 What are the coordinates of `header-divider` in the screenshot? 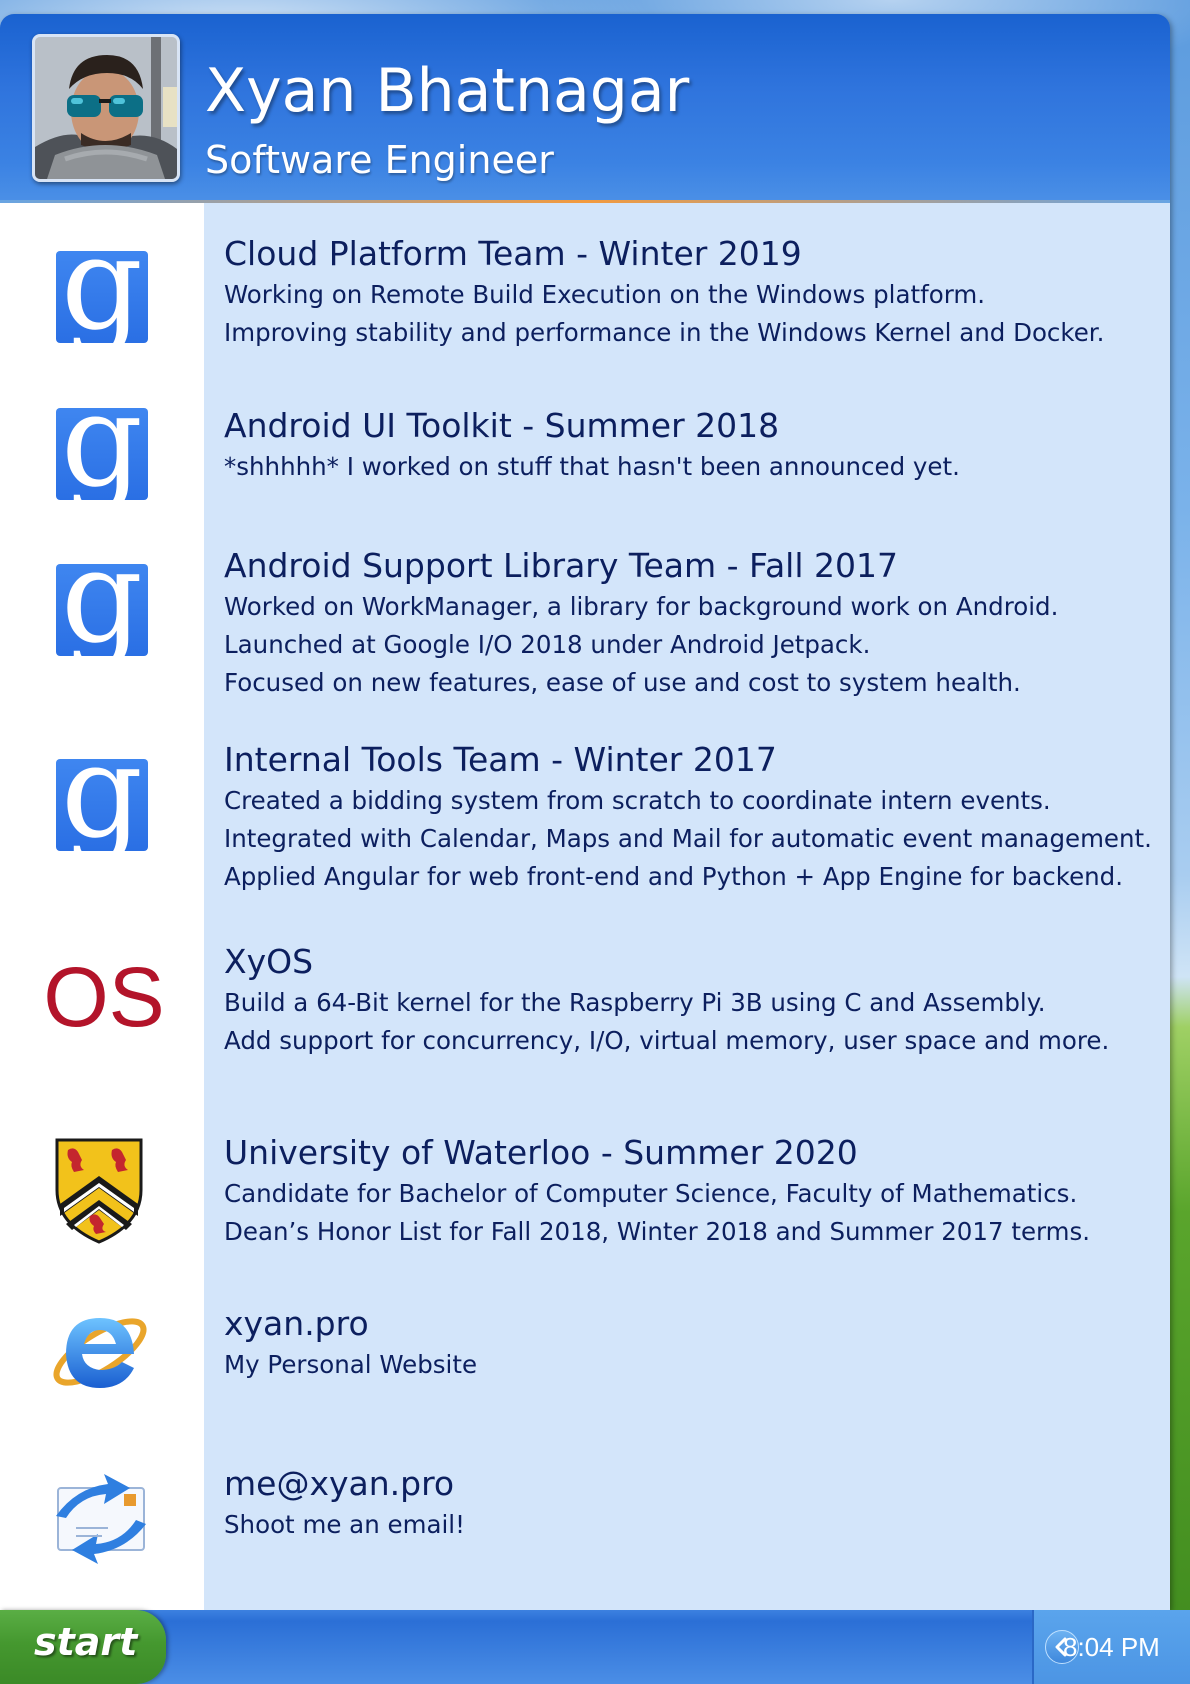 It's located at (585, 201).